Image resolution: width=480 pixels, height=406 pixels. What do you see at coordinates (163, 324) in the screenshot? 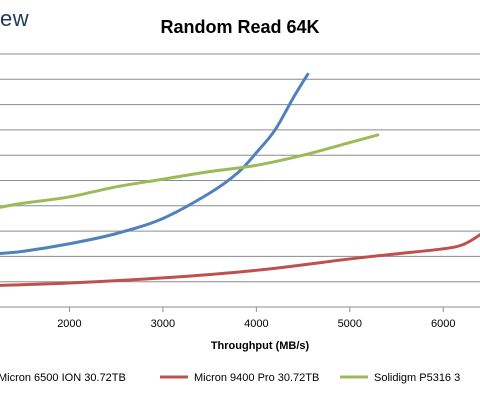
I see `x-tick-label: 3000` at bounding box center [163, 324].